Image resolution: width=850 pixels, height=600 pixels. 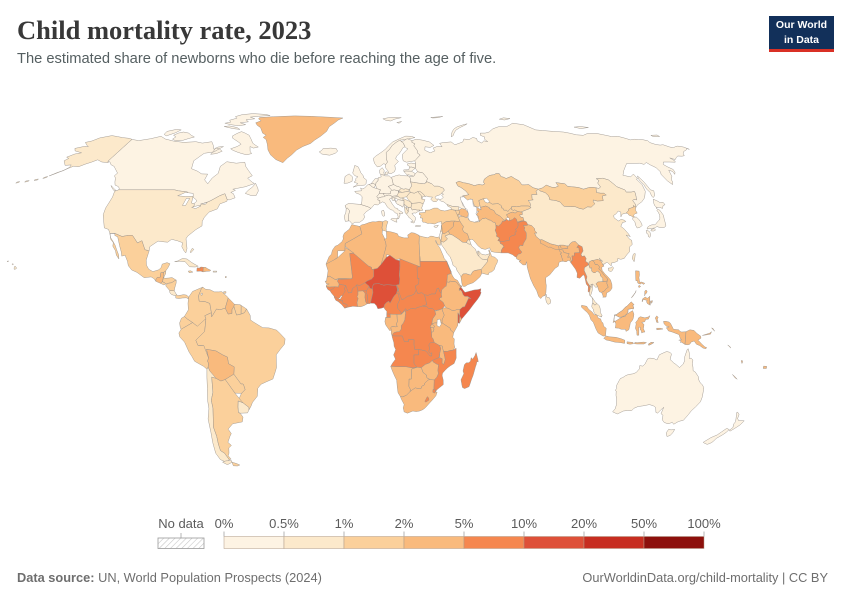 I want to click on svg-text: 1%, so click(x=344, y=523).